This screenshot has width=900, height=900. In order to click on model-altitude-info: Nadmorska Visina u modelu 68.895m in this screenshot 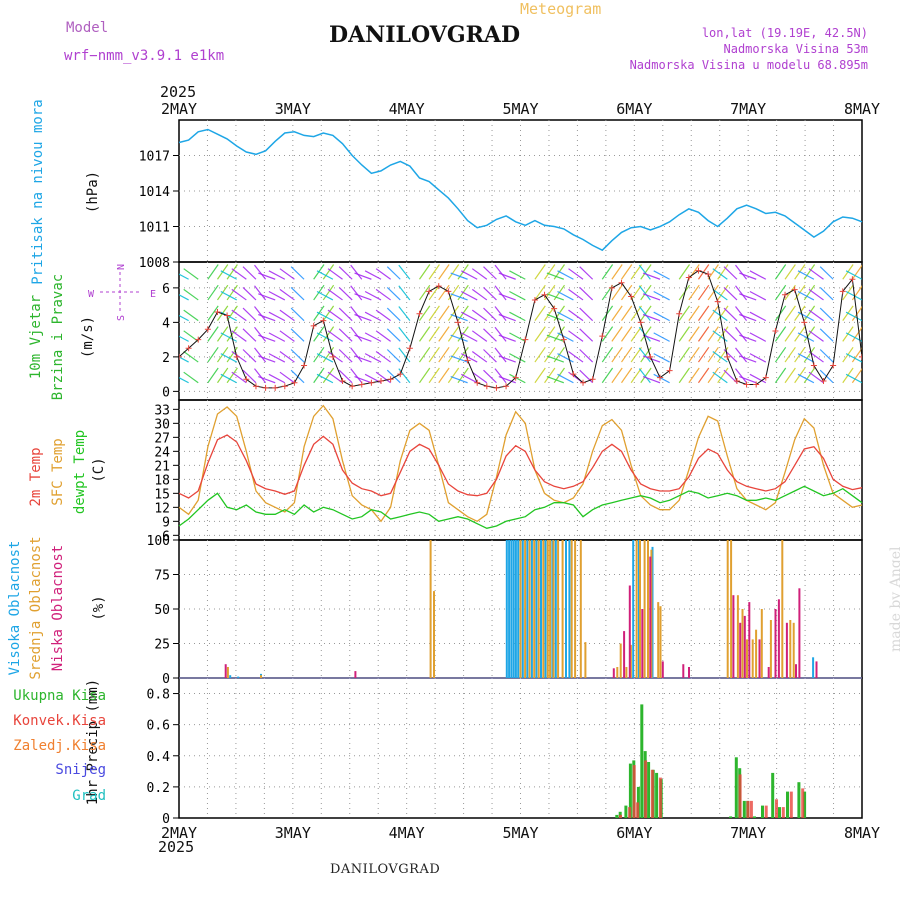, I will do `click(748, 65)`.